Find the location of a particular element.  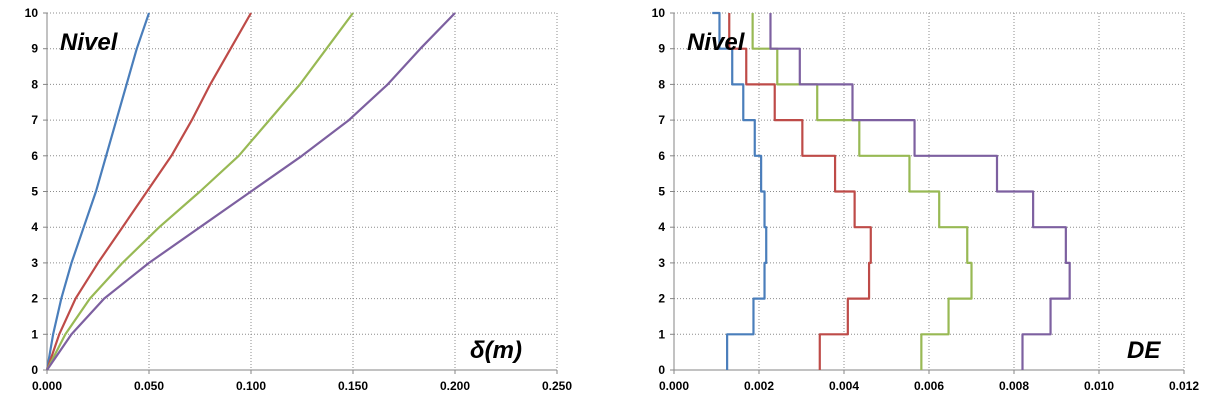

quantity-annotation: DE is located at coordinates (1144, 350).